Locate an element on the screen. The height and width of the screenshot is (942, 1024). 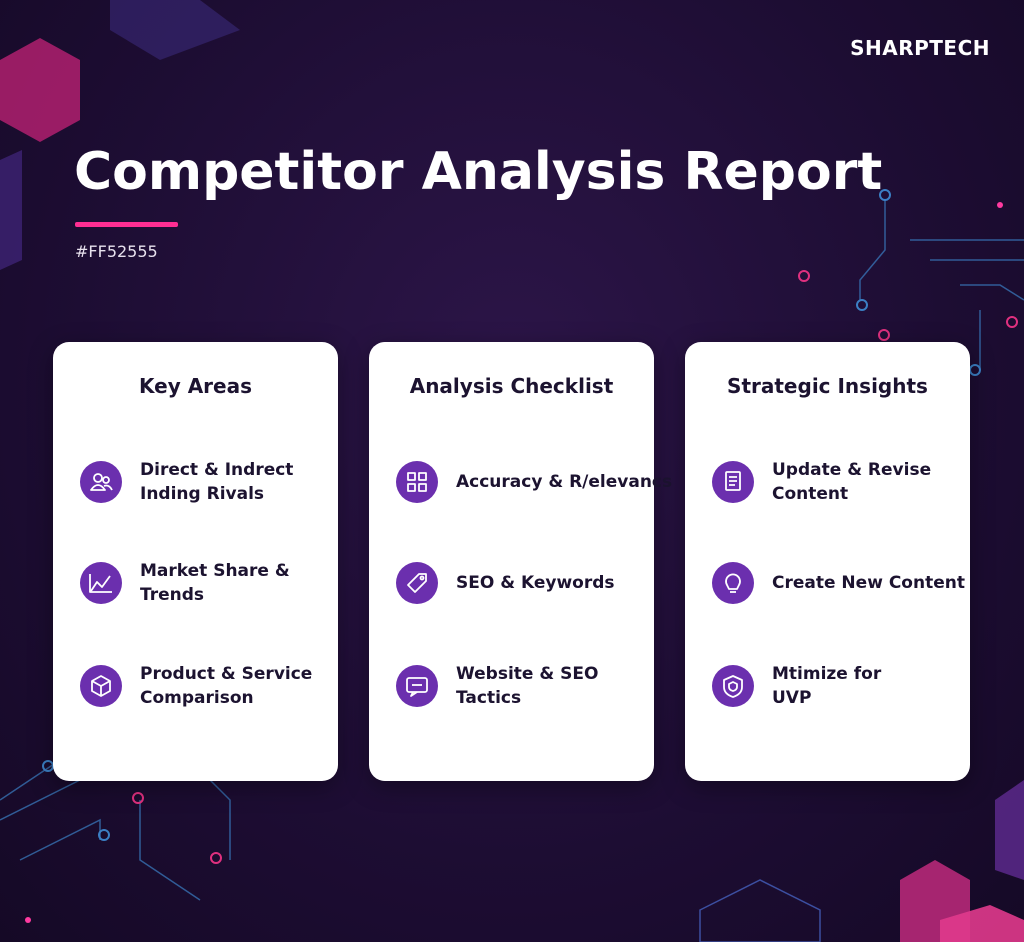
item-text: Website & SEO Tactics is located at coordinates (527, 686).